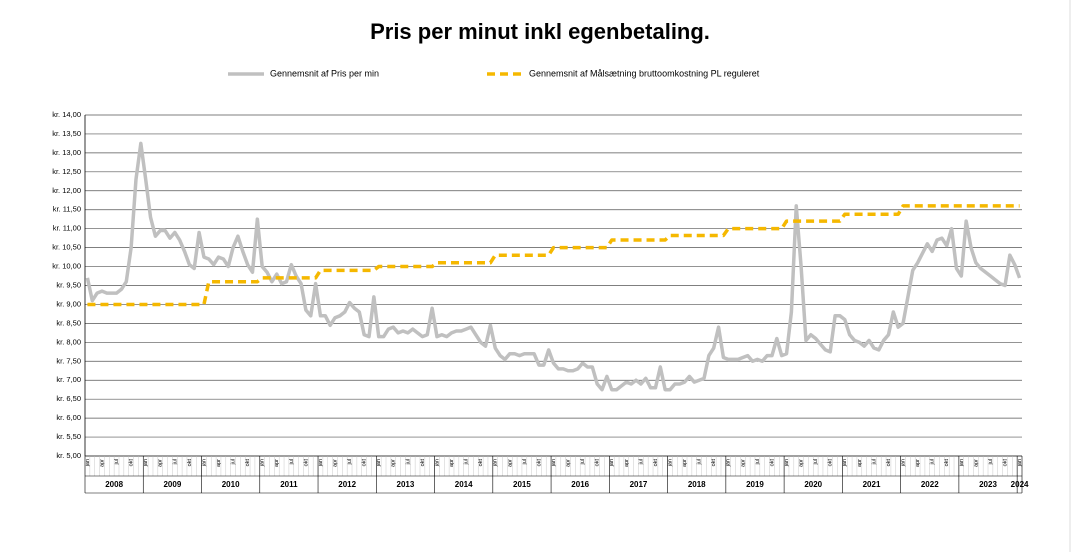 This screenshot has height=552, width=1083. Describe the element at coordinates (68, 417) in the screenshot. I see `y-tick-label: kr. 6,00` at that location.